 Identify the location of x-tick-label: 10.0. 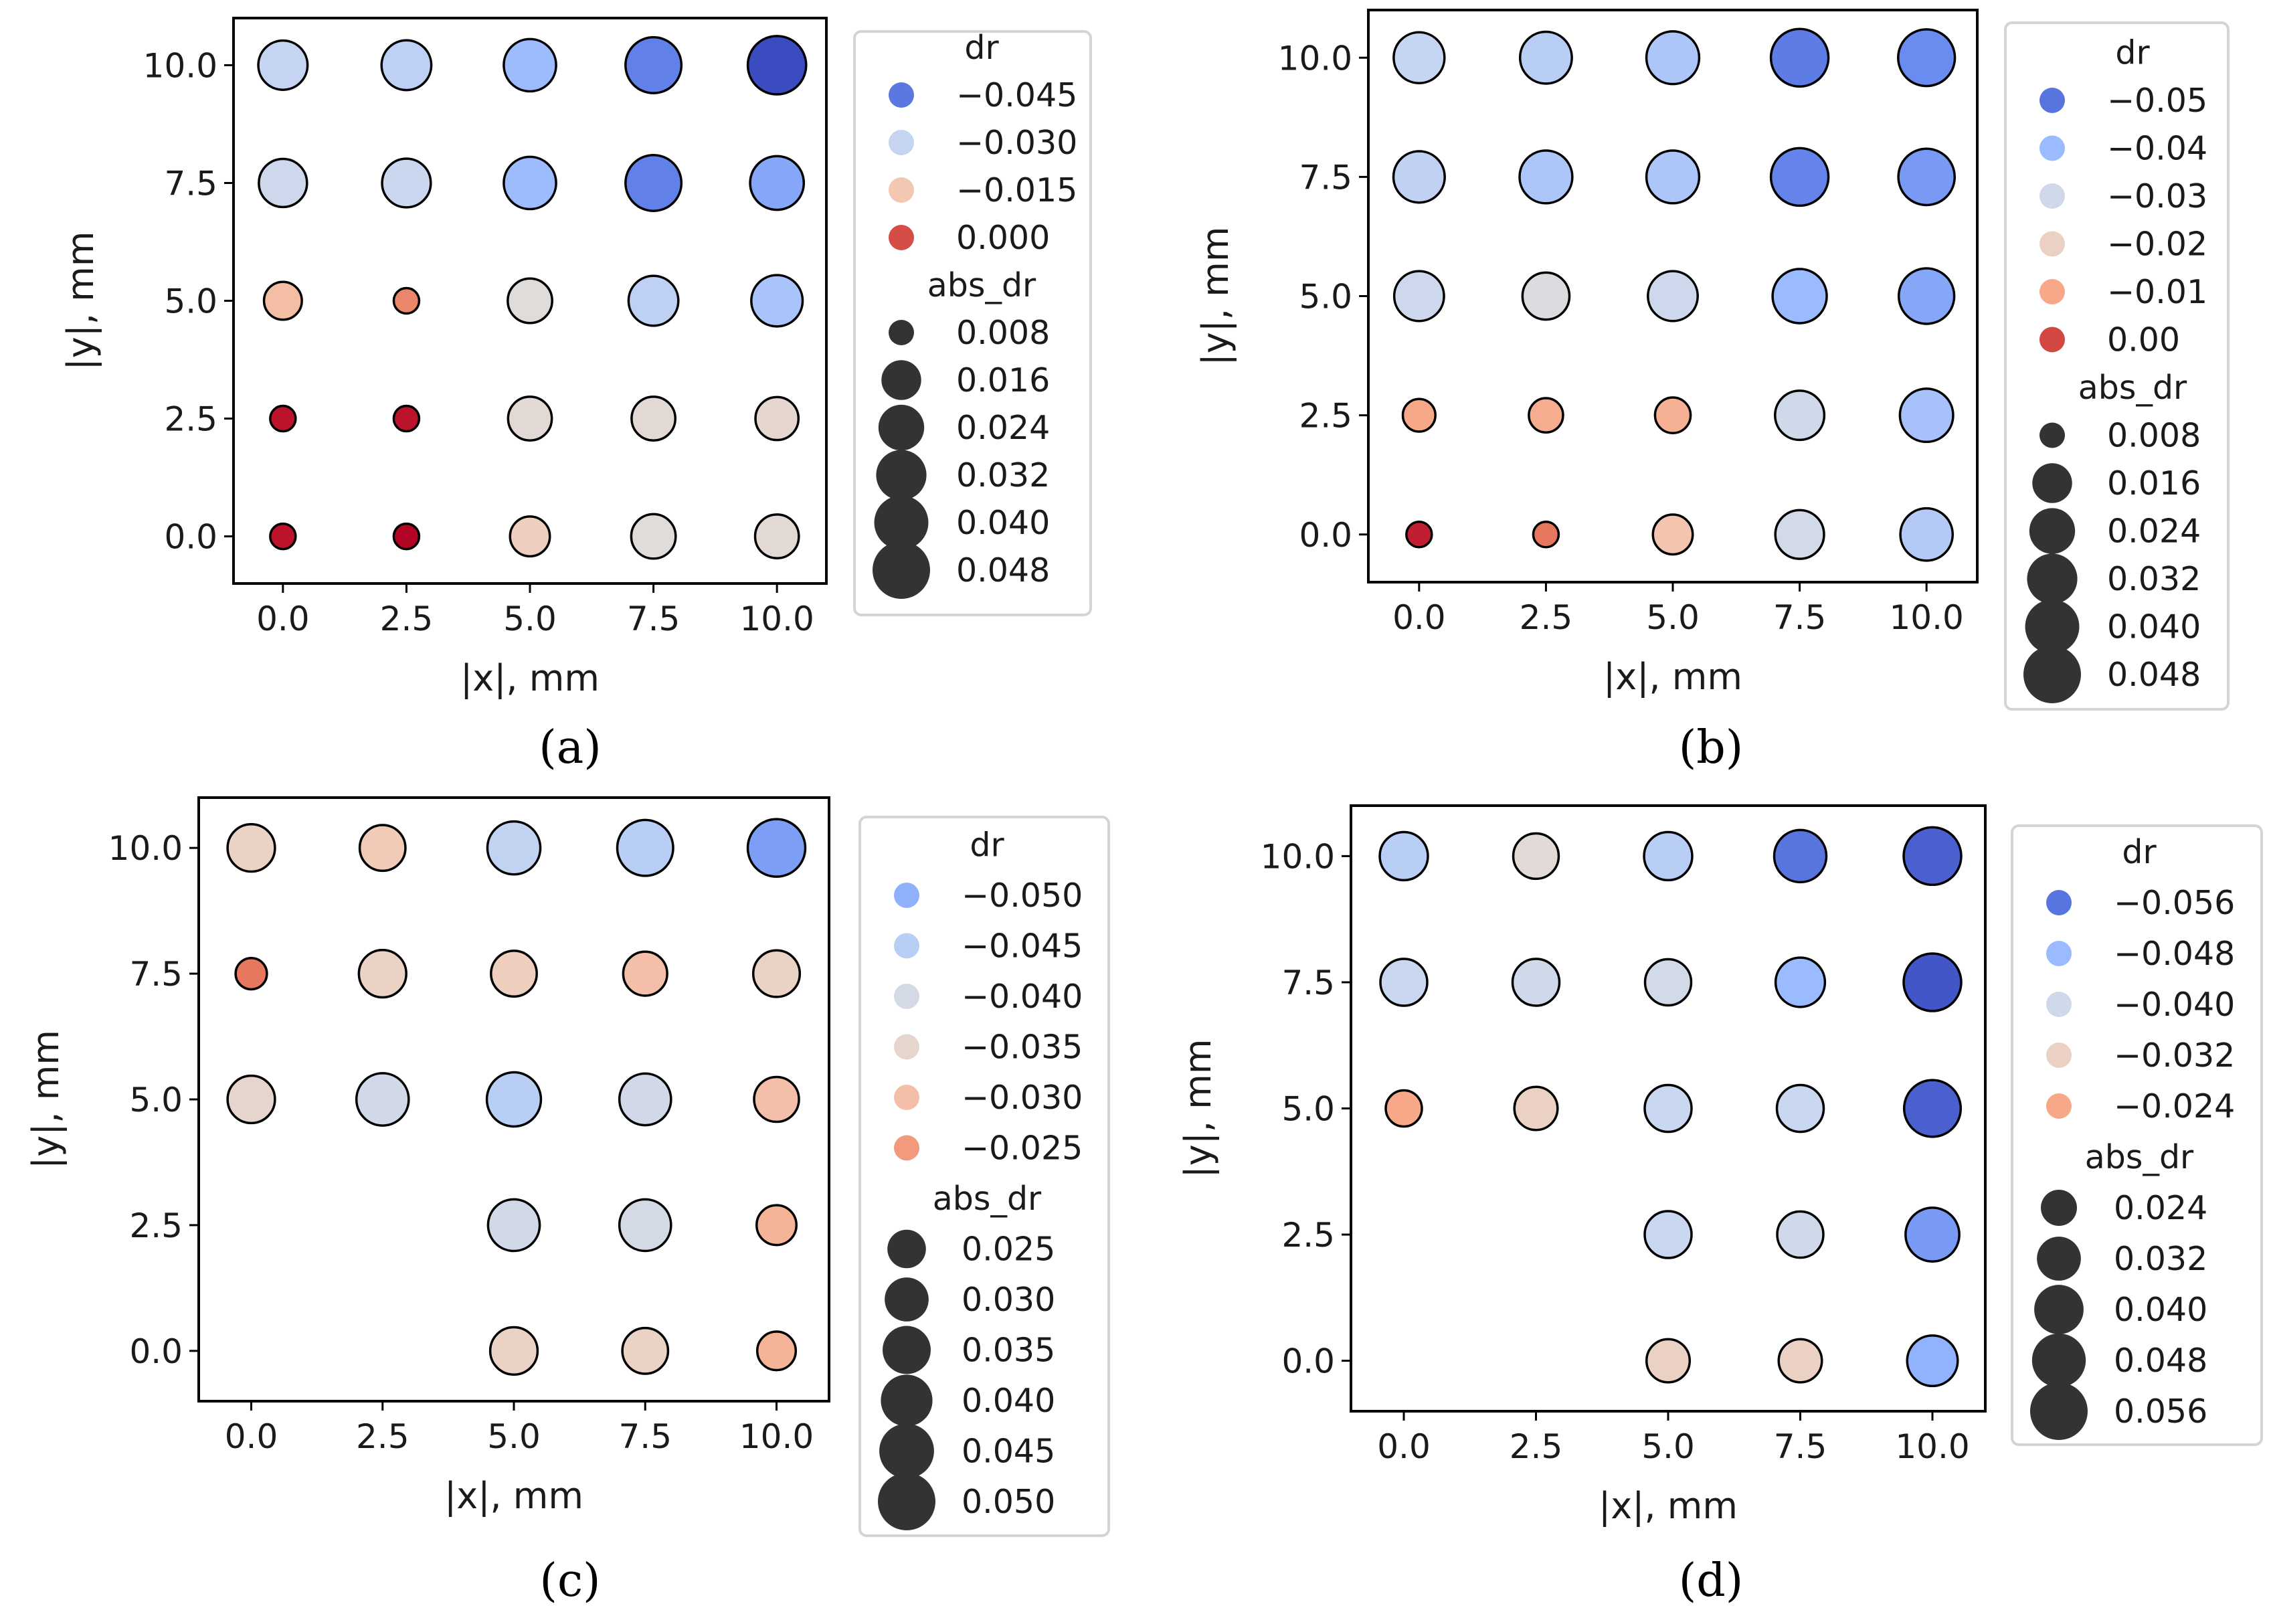
(776, 1436).